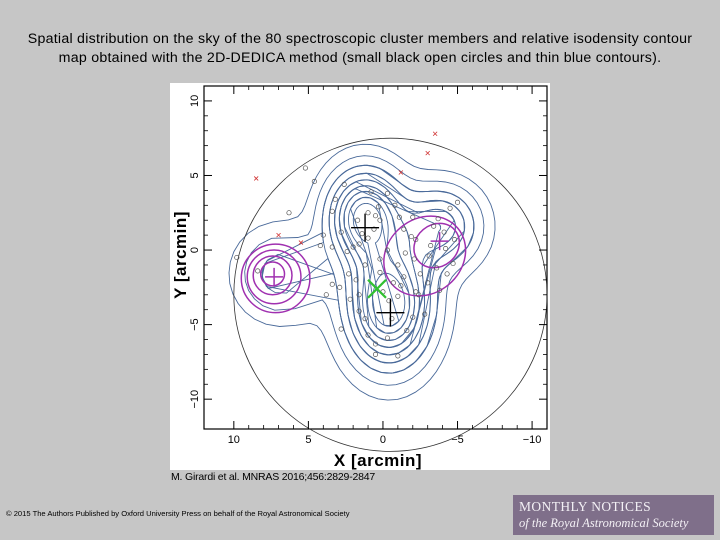 The width and height of the screenshot is (720, 540). Describe the element at coordinates (195, 399) in the screenshot. I see `y-tick-label: −10` at that location.